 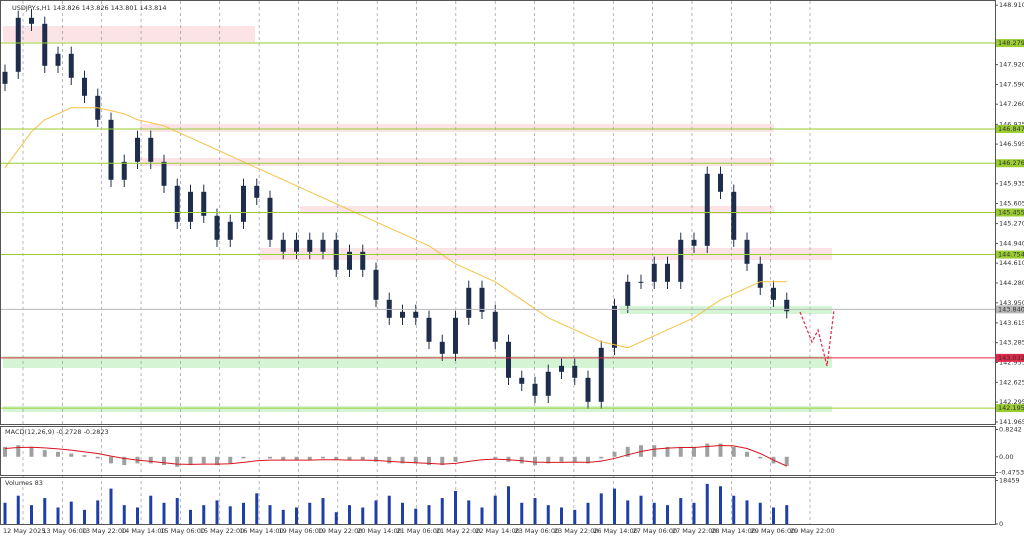 What do you see at coordinates (726, 310) in the screenshot?
I see `demand-zone` at bounding box center [726, 310].